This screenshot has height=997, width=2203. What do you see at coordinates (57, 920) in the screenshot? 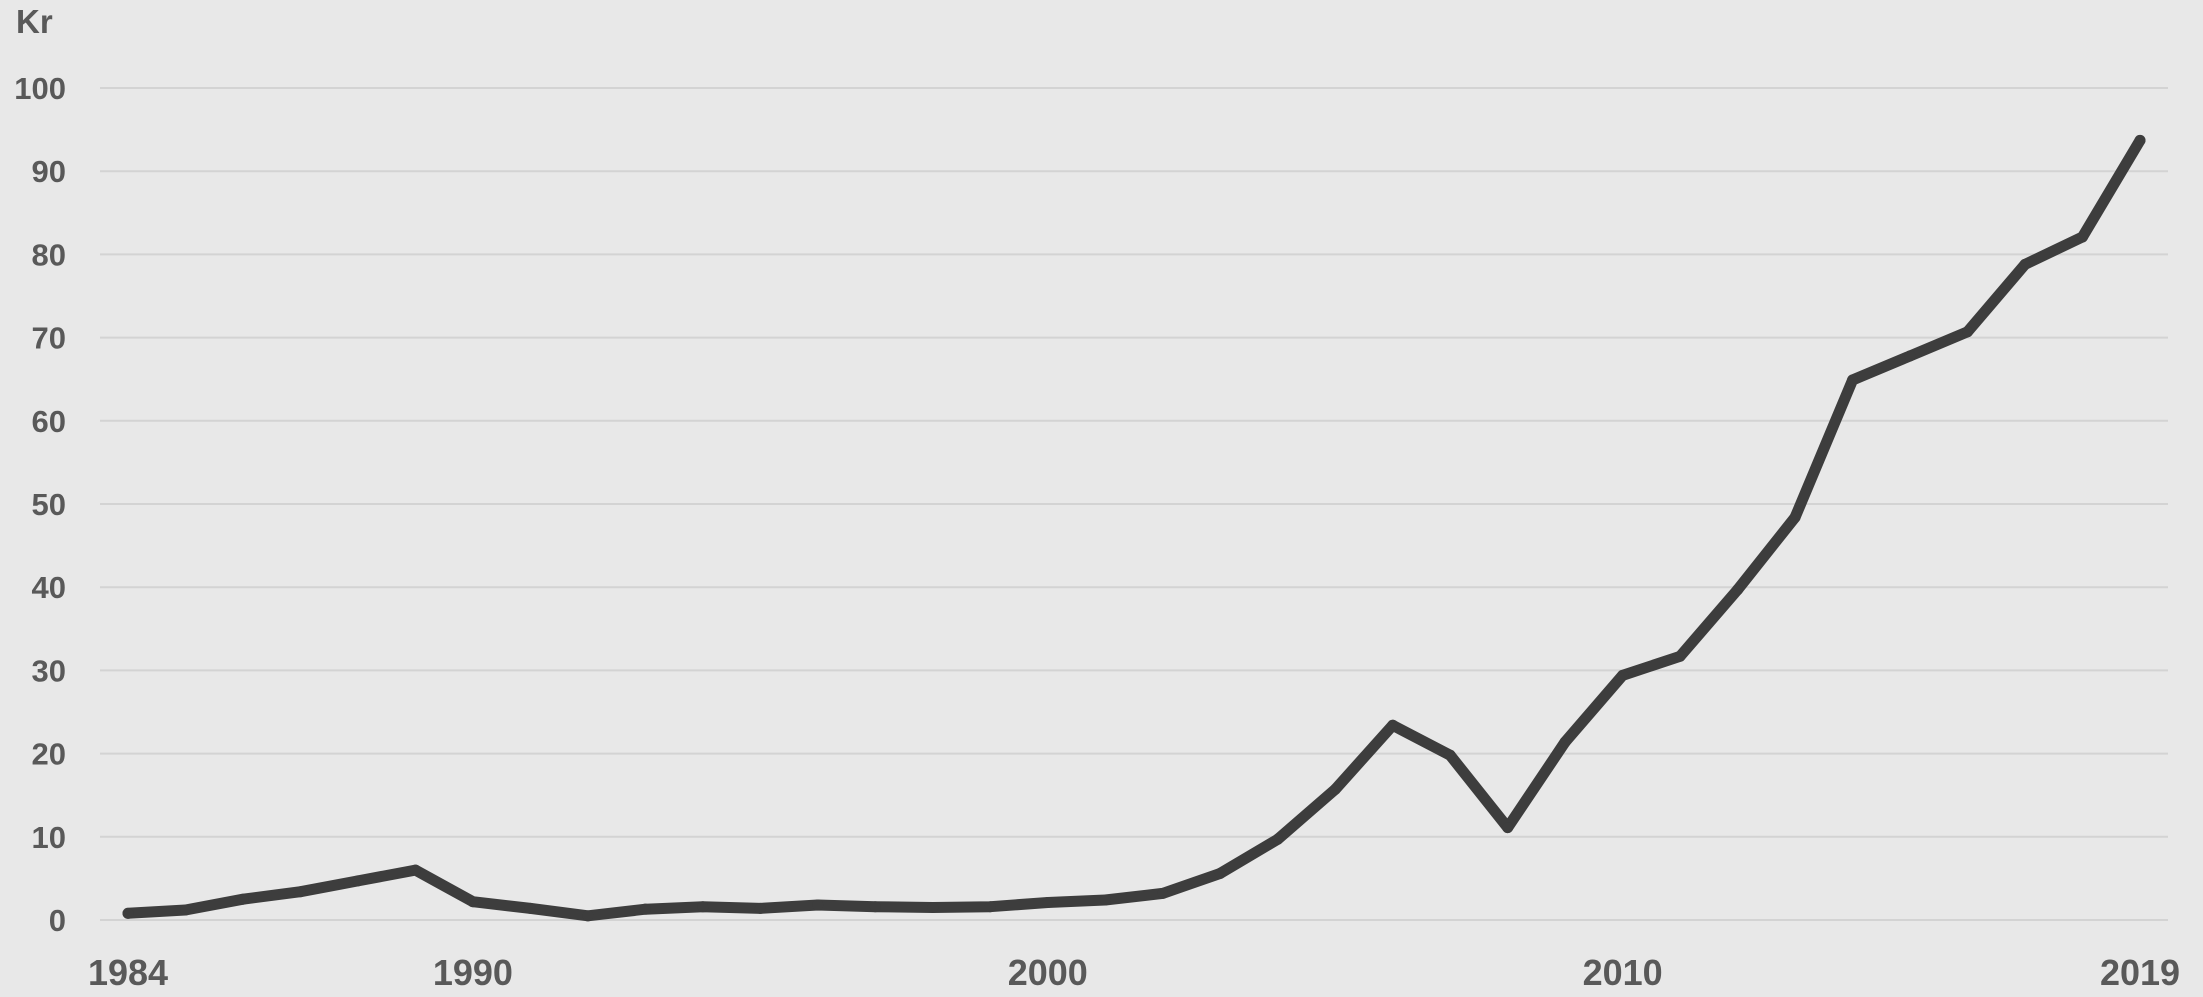
I see `y-tick-label-0: 0` at bounding box center [57, 920].